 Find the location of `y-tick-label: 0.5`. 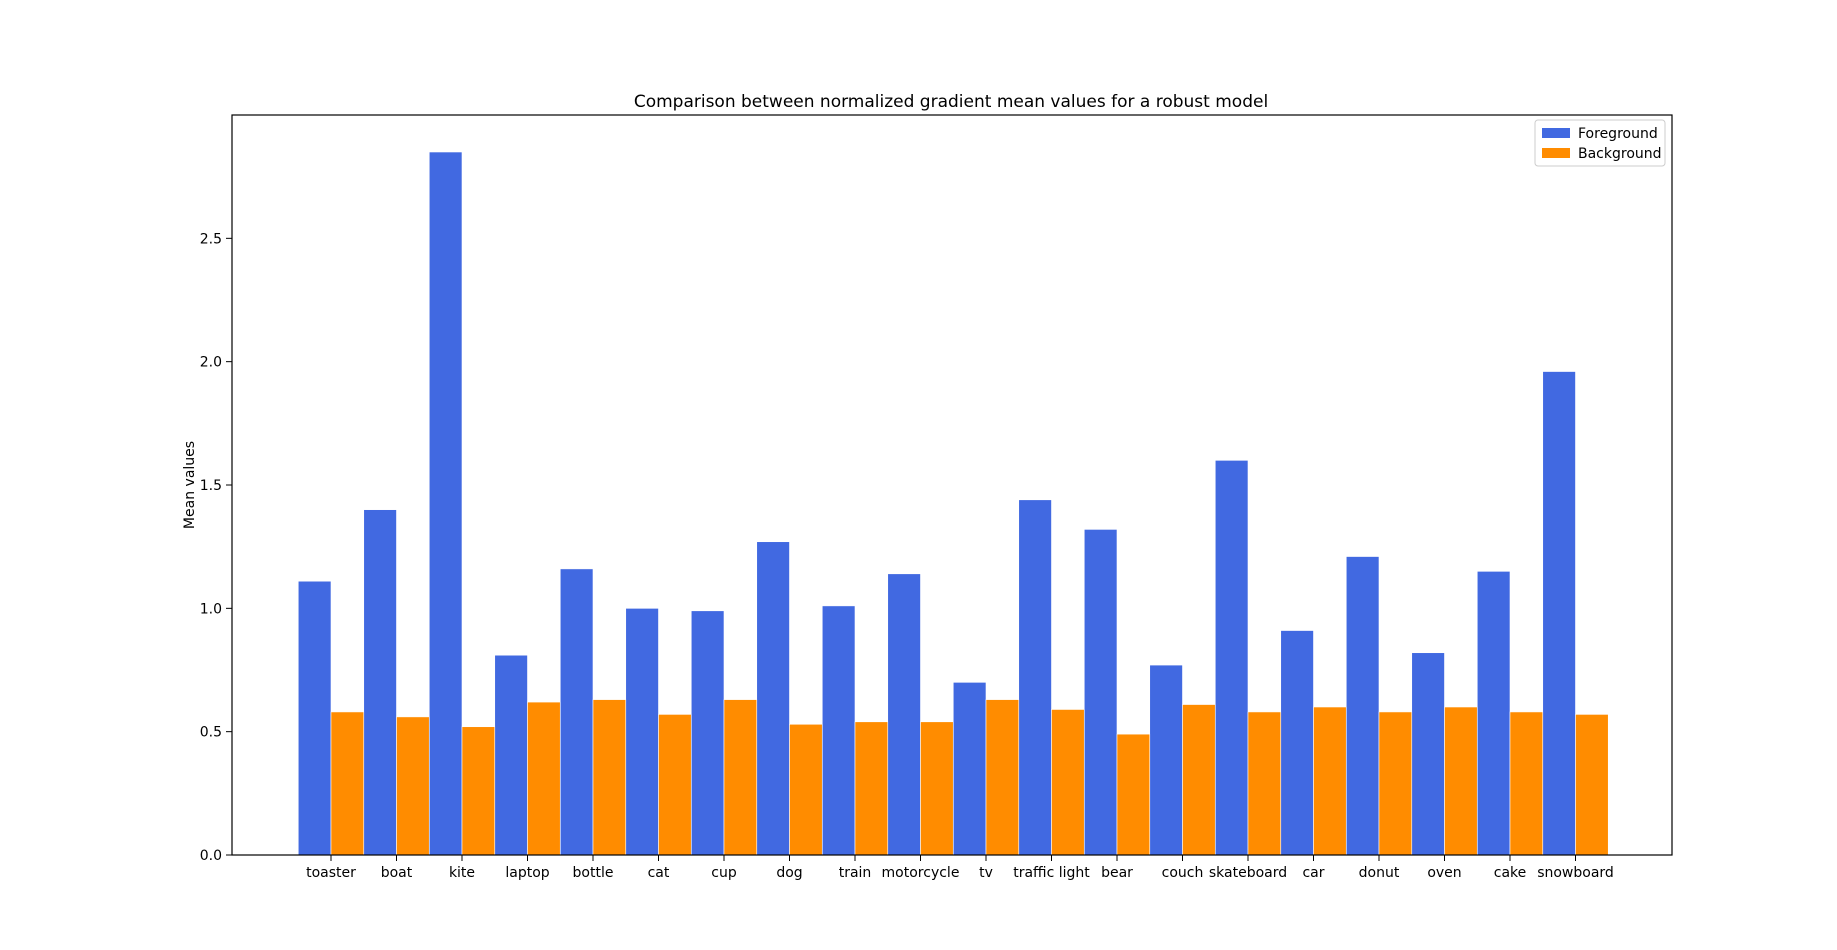

y-tick-label: 0.5 is located at coordinates (211, 733).